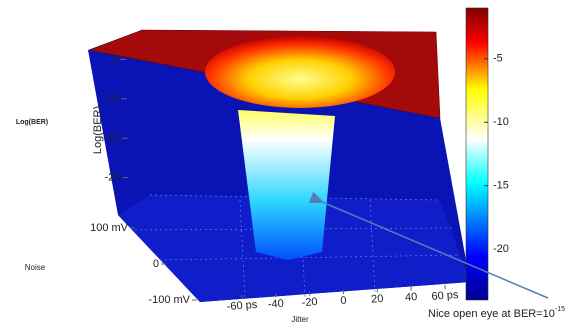 The width and height of the screenshot is (571, 326). Describe the element at coordinates (156, 264) in the screenshot. I see `y-tick-label: 0` at that location.